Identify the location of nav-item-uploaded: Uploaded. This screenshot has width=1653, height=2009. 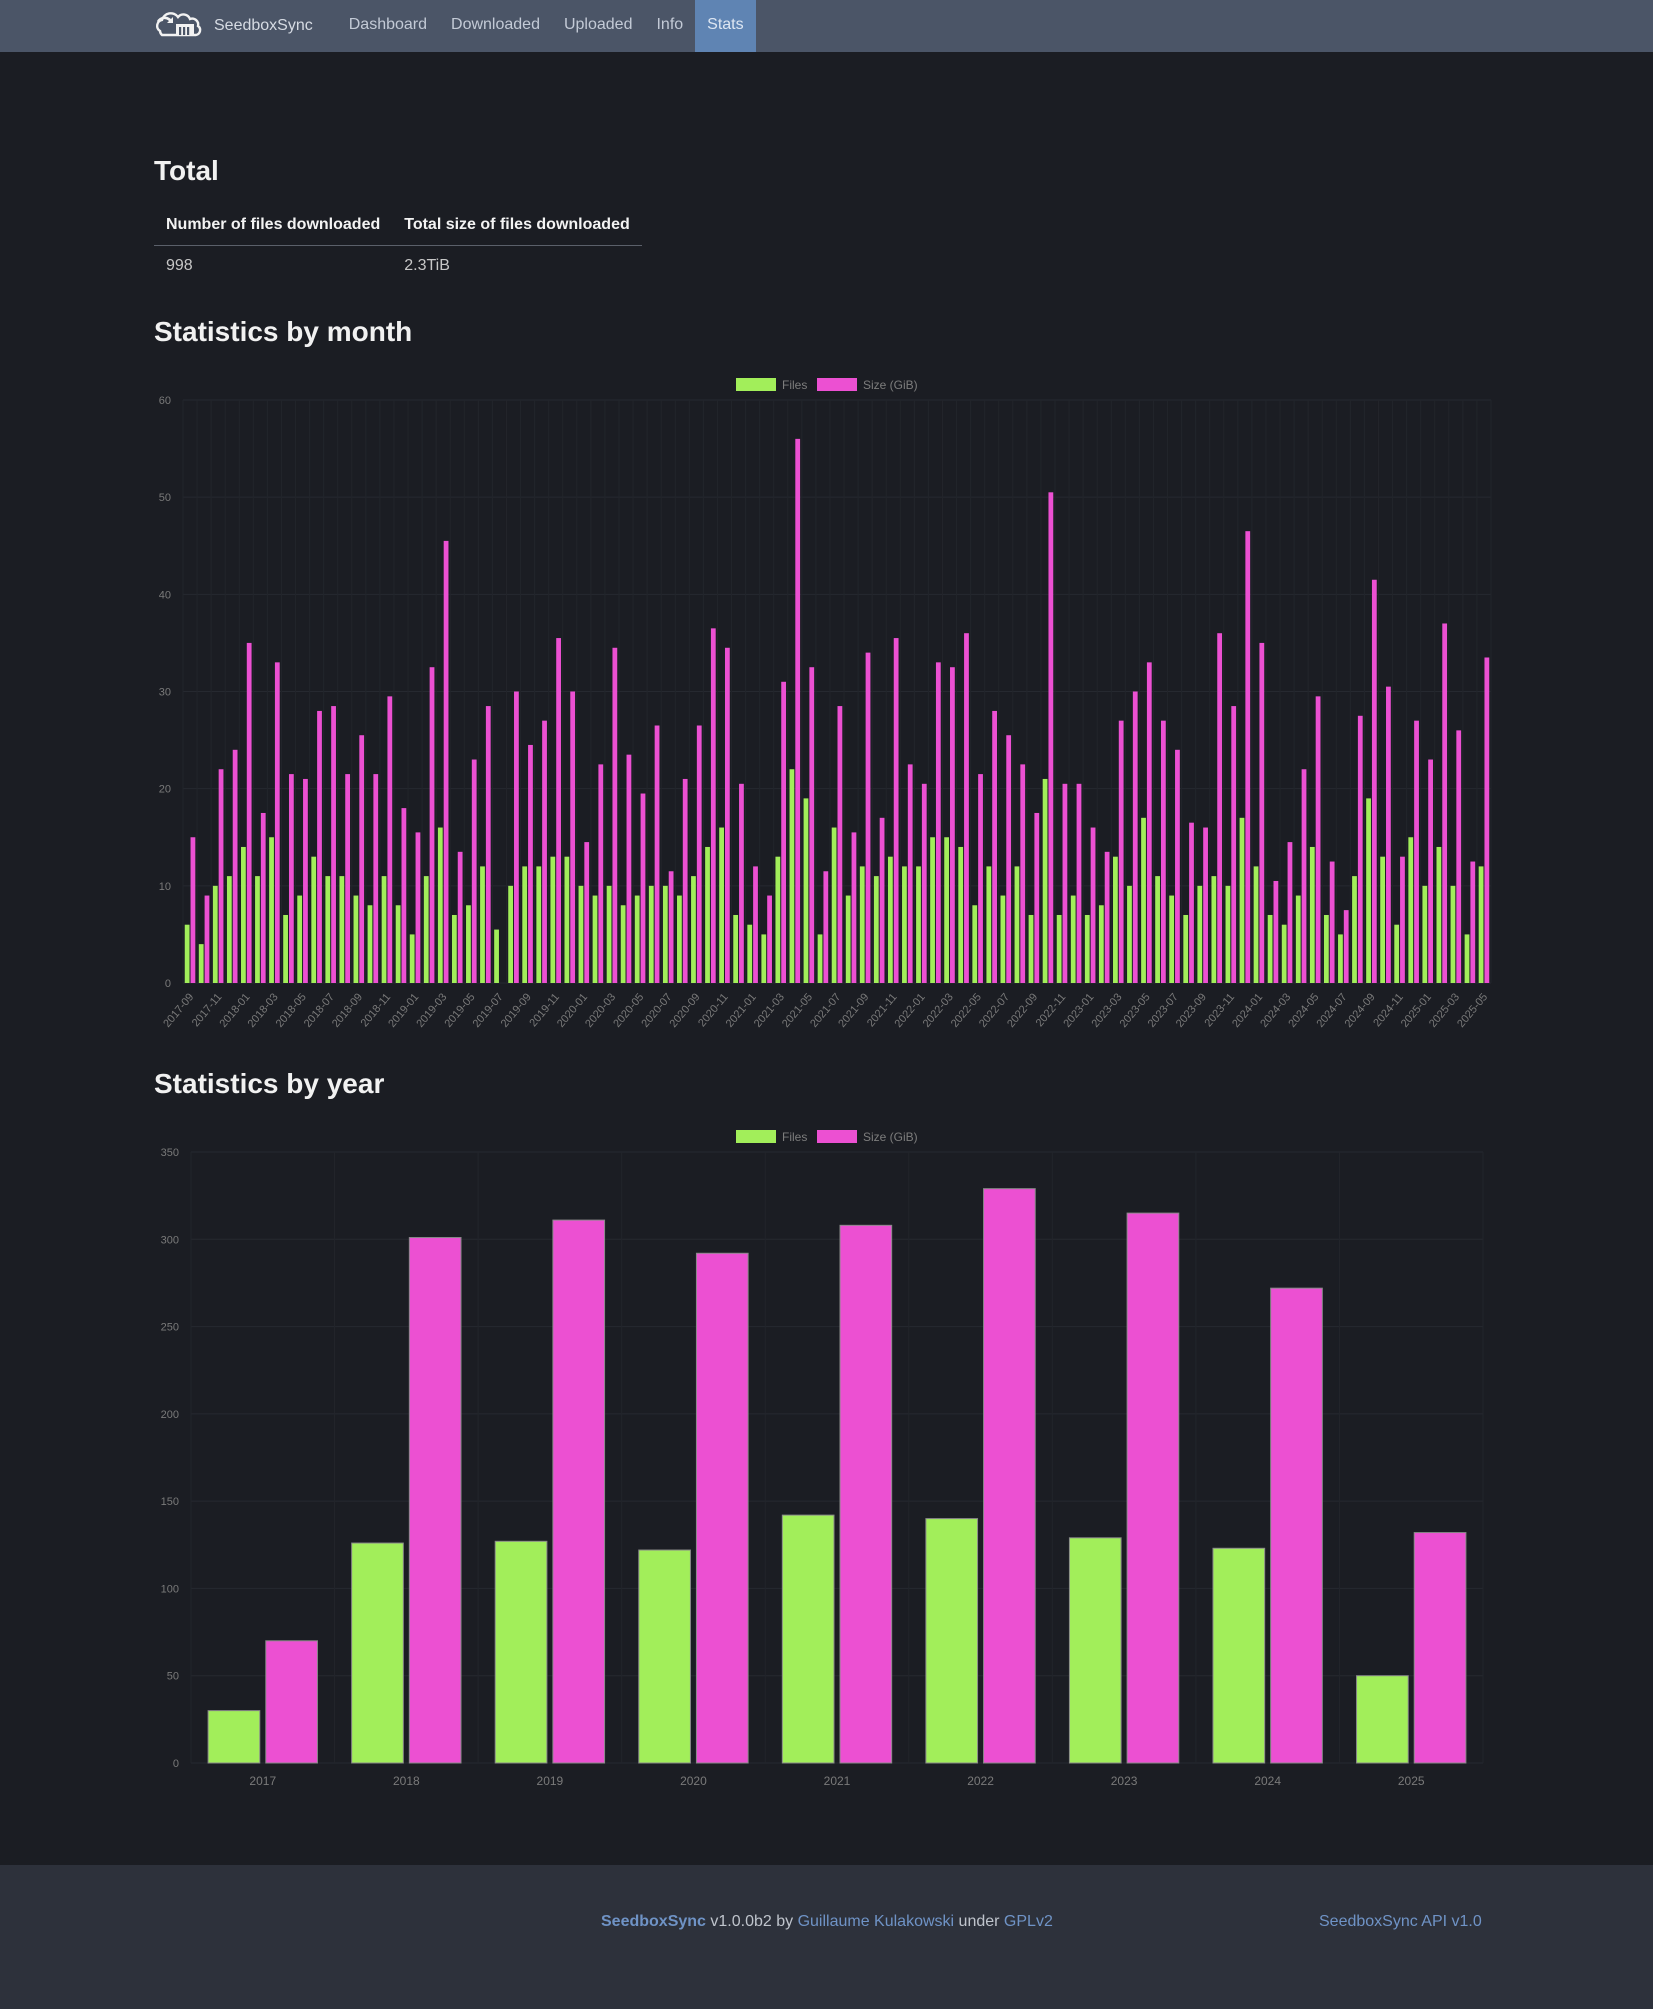
(598, 24).